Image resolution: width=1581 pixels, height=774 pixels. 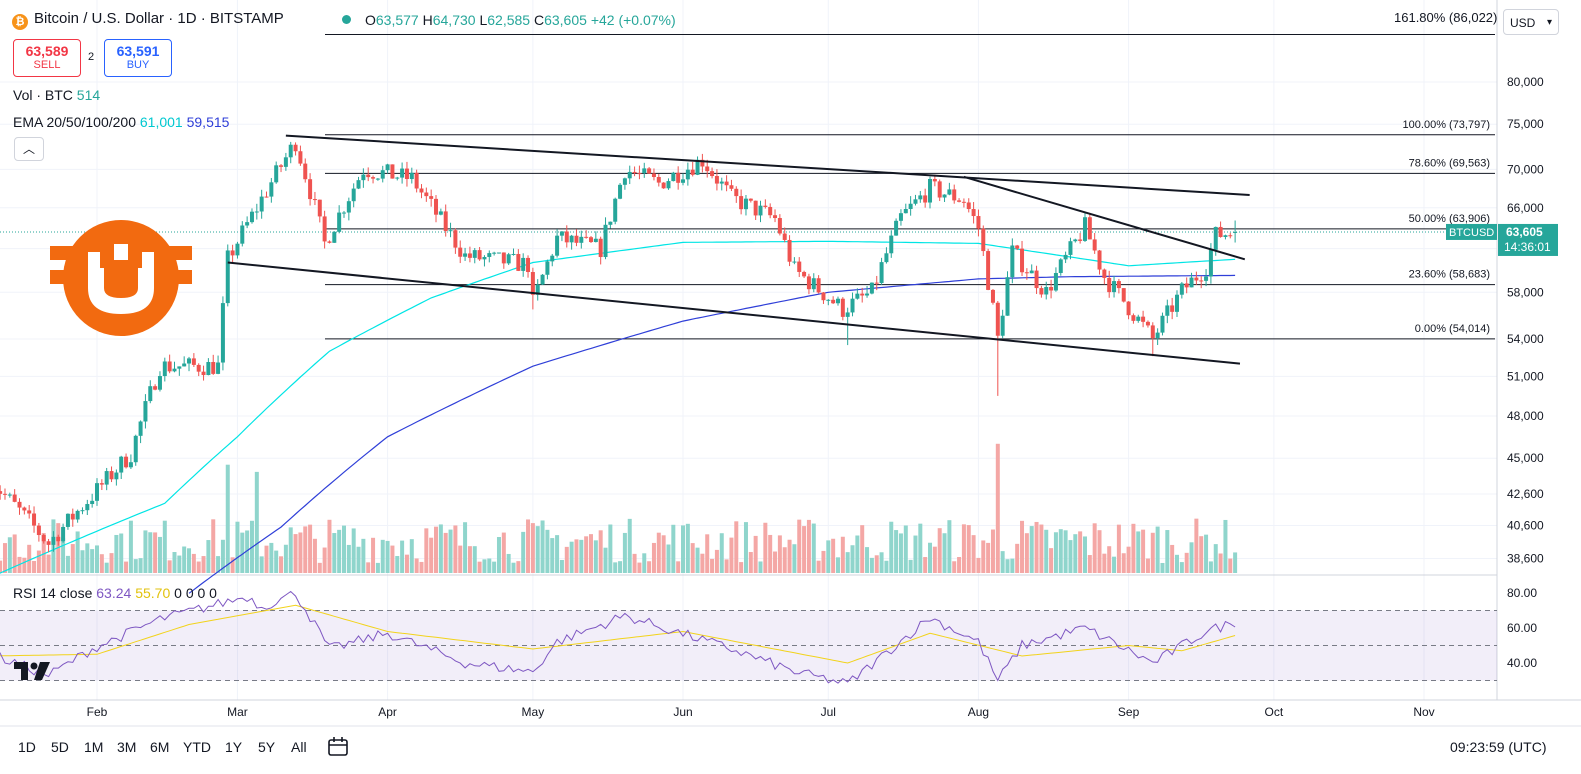 What do you see at coordinates (121, 278) in the screenshot?
I see `bitcoin-logo-icon` at bounding box center [121, 278].